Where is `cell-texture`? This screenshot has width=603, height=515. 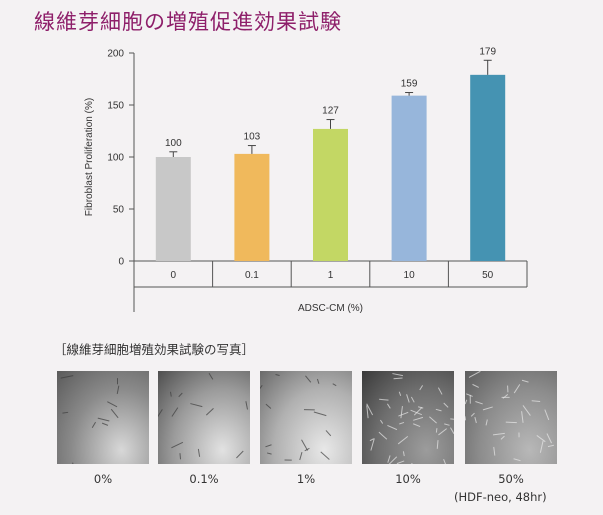 cell-texture is located at coordinates (103, 417).